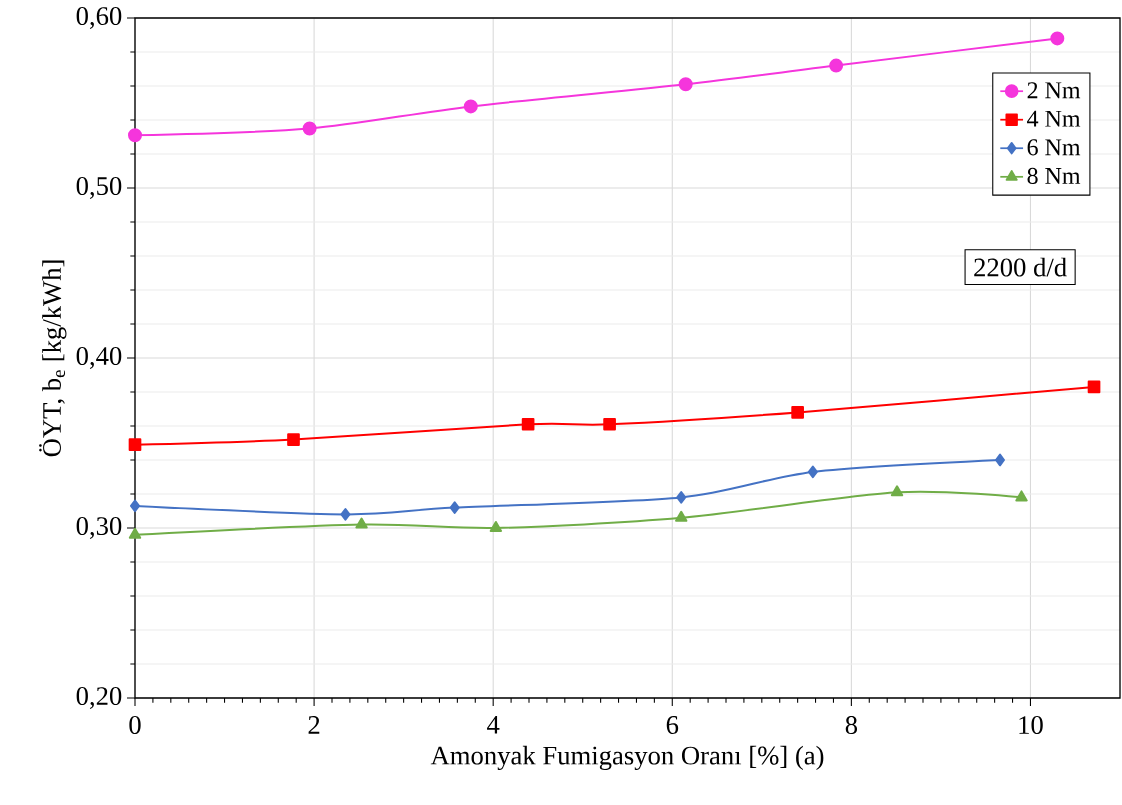 The image size is (1122, 805). Describe the element at coordinates (493, 725) in the screenshot. I see `x-tick-label: 4` at that location.